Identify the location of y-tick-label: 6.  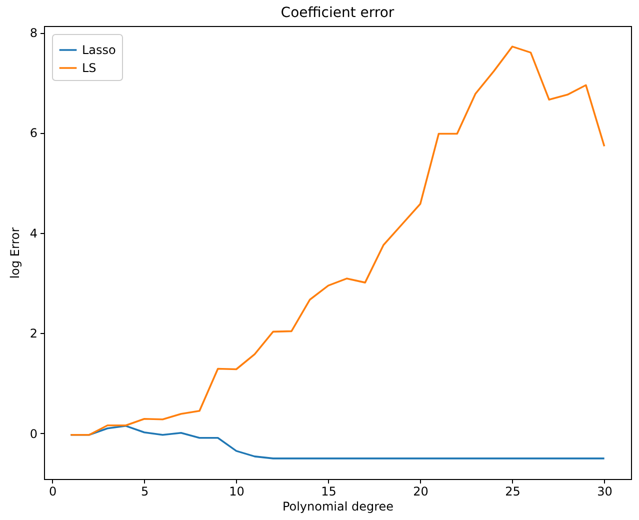
(34, 133).